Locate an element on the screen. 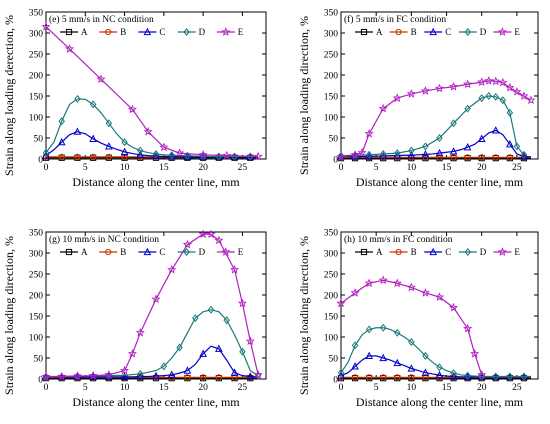  legend-entry-C: C is located at coordinates (162, 252).